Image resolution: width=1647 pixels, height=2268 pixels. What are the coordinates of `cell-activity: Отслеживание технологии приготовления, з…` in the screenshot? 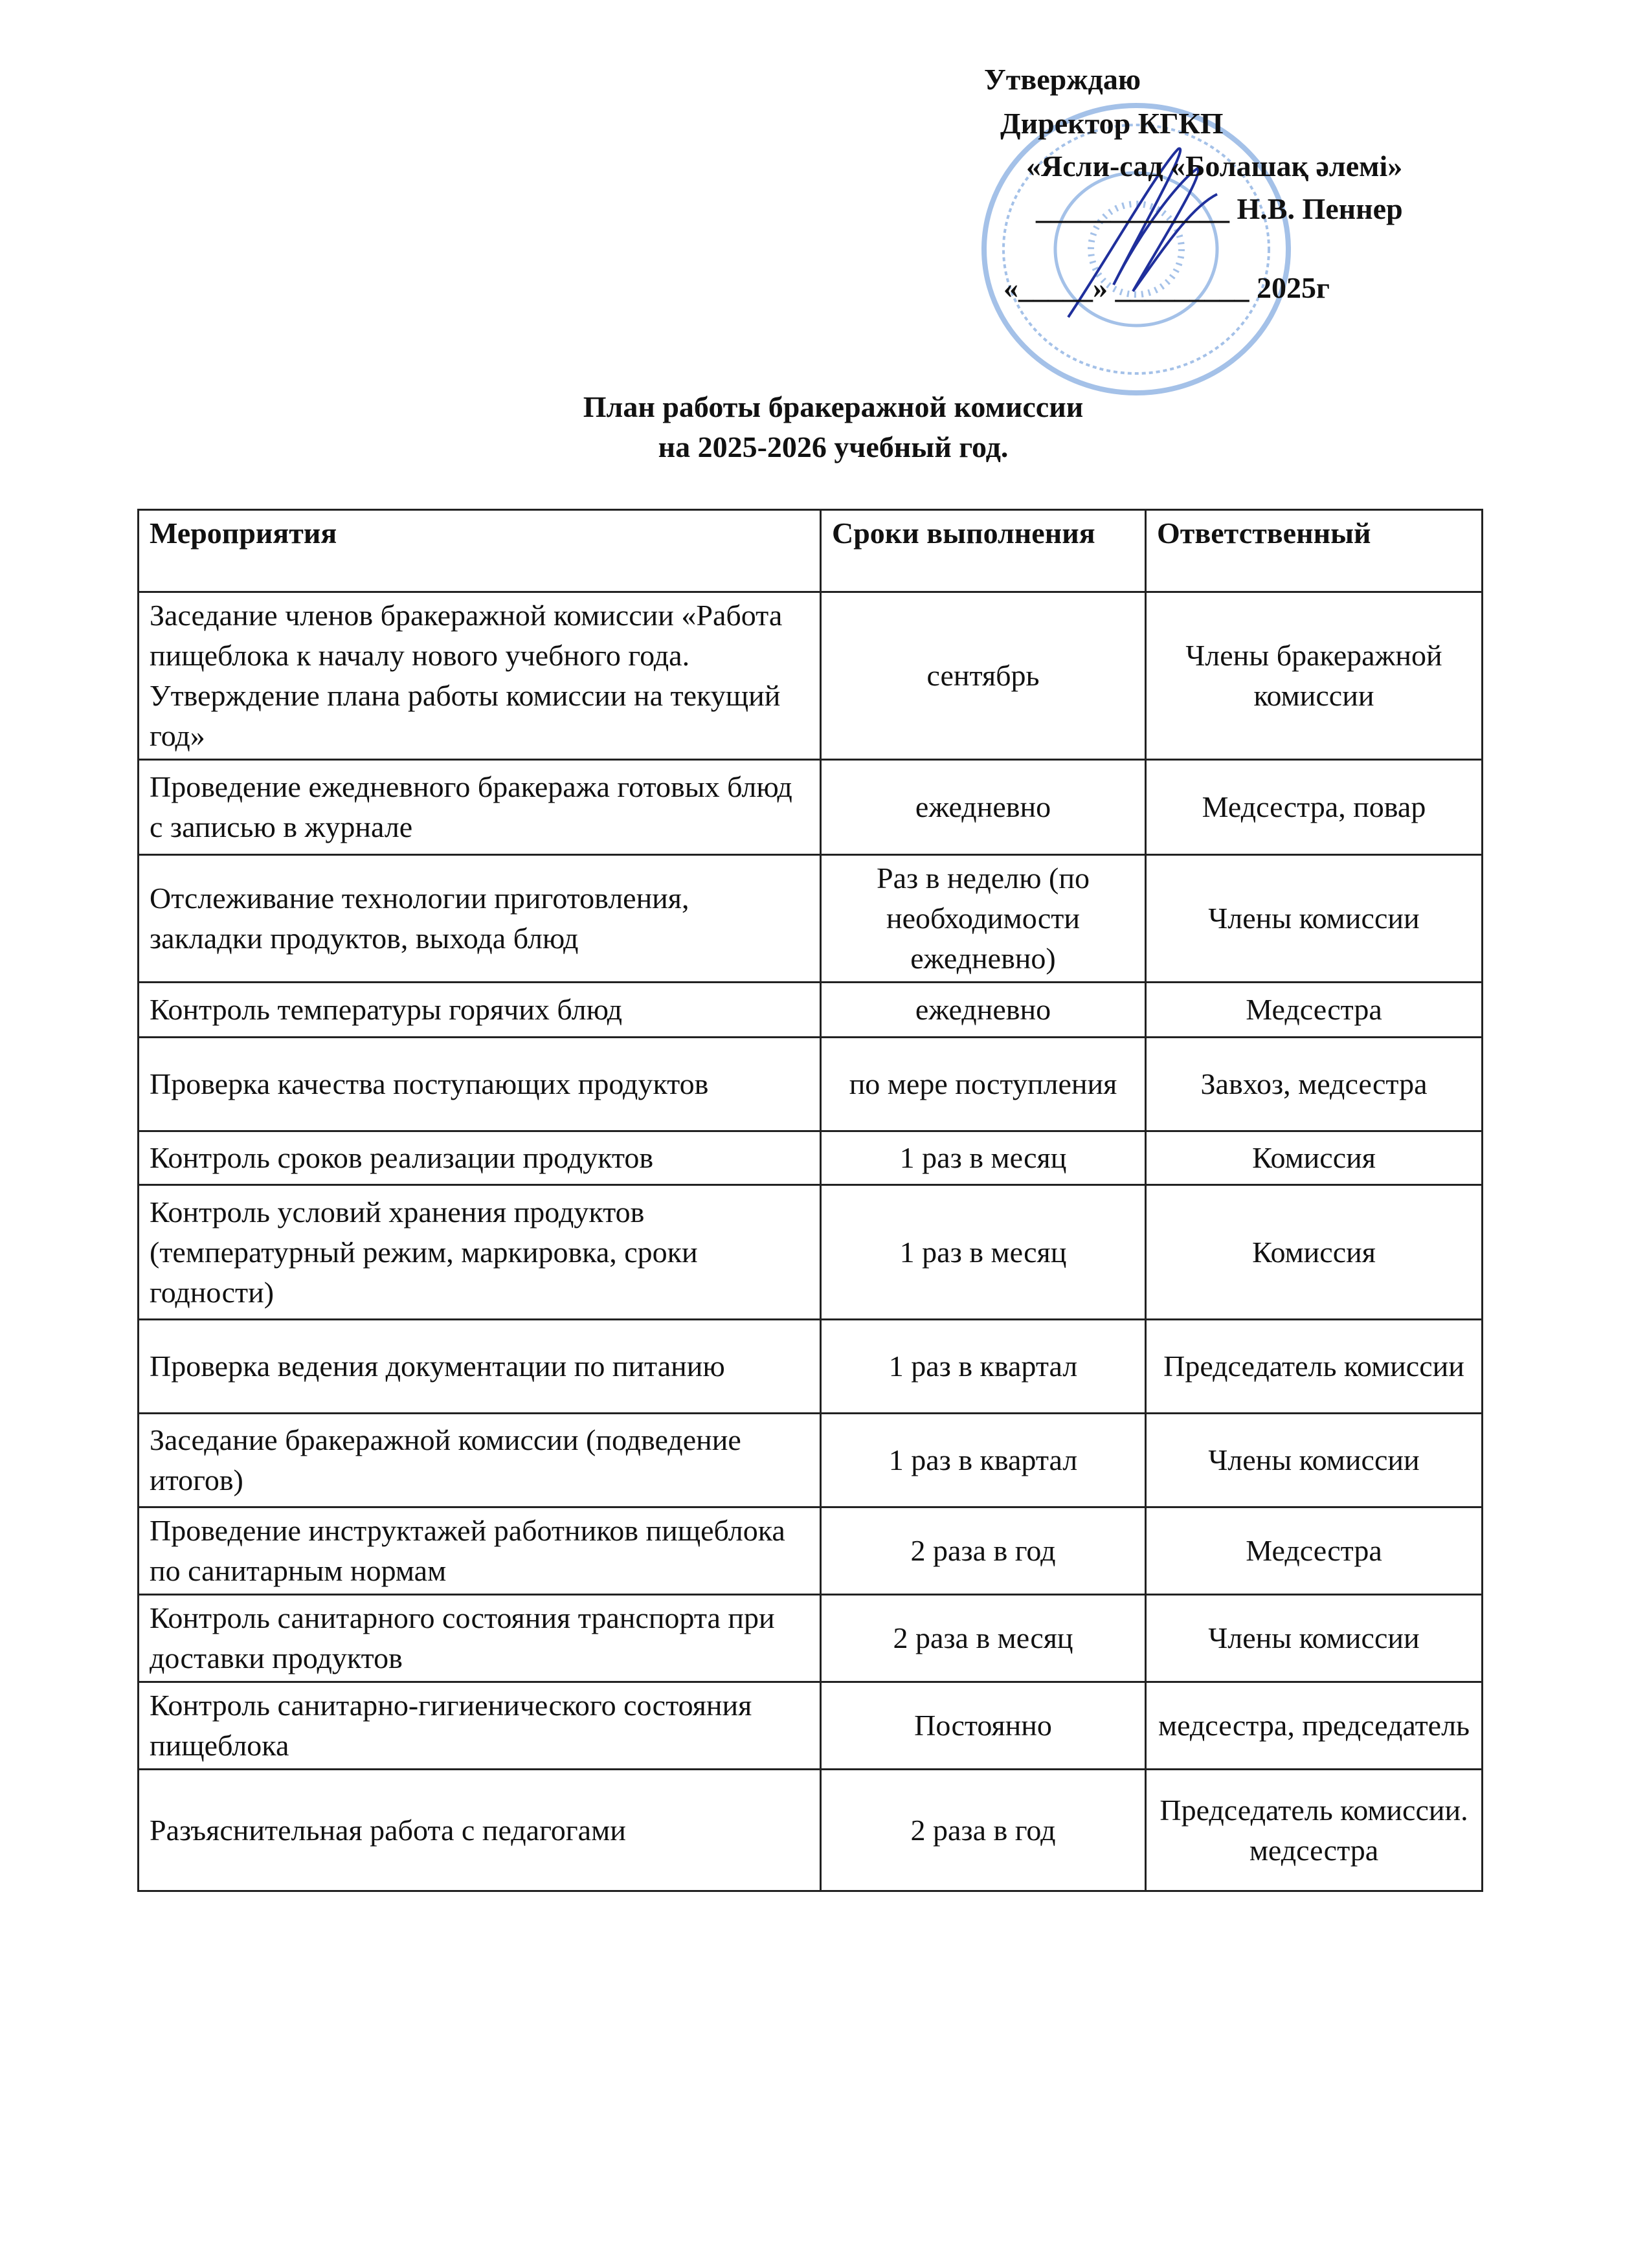 It's located at (479, 918).